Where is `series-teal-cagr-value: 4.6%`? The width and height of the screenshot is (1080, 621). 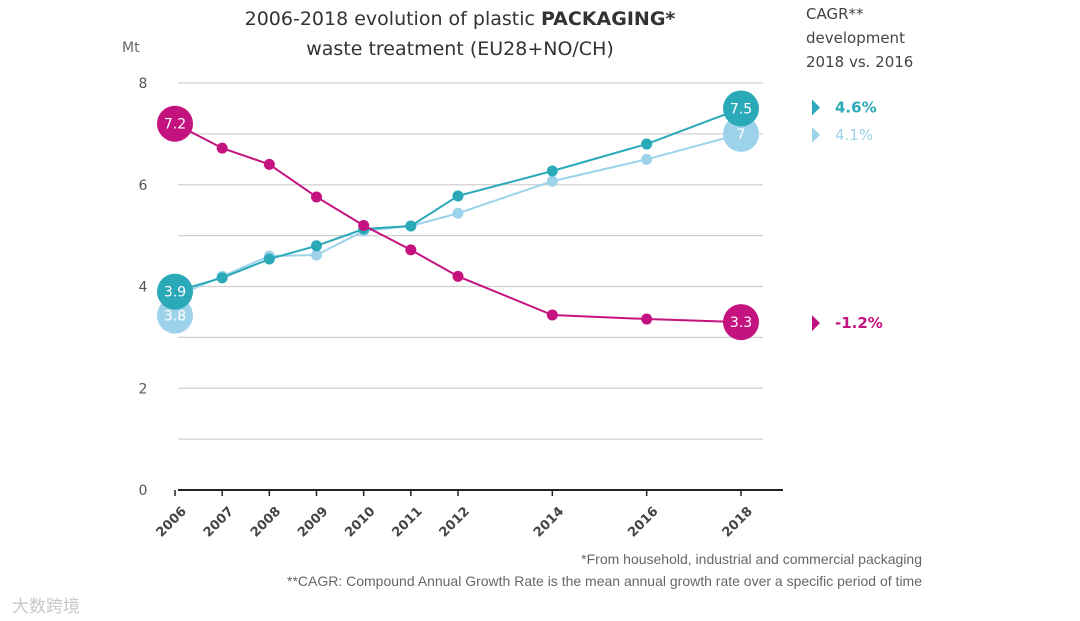
series-teal-cagr-value: 4.6% is located at coordinates (856, 107).